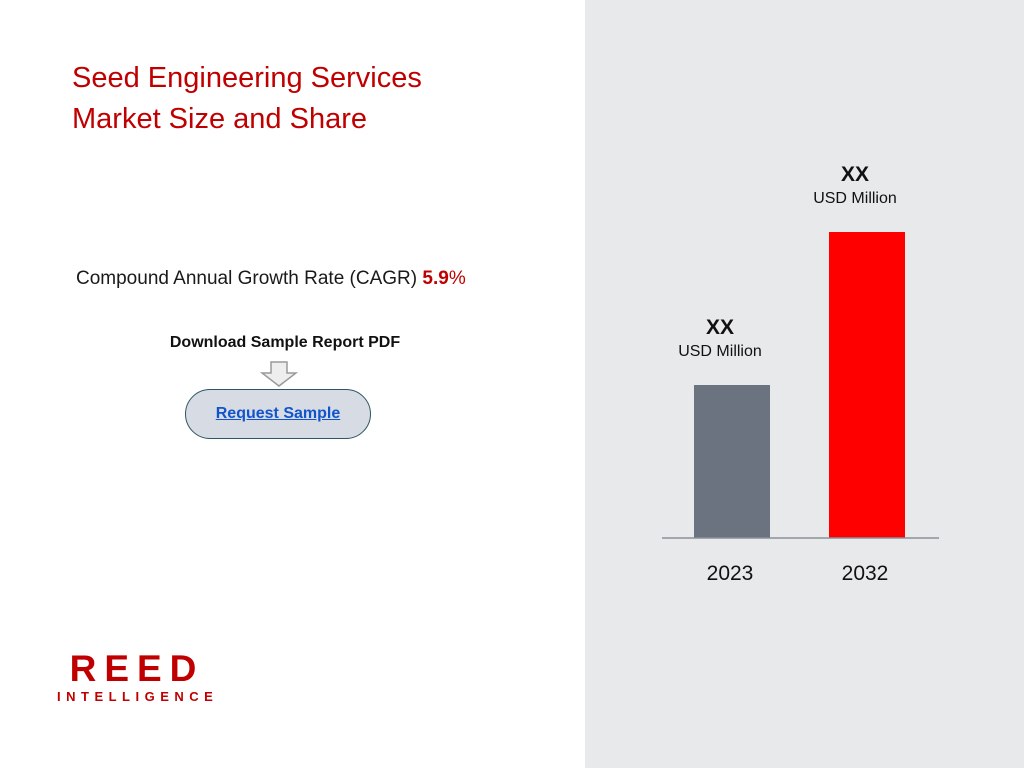  I want to click on bar-2023, so click(732, 461).